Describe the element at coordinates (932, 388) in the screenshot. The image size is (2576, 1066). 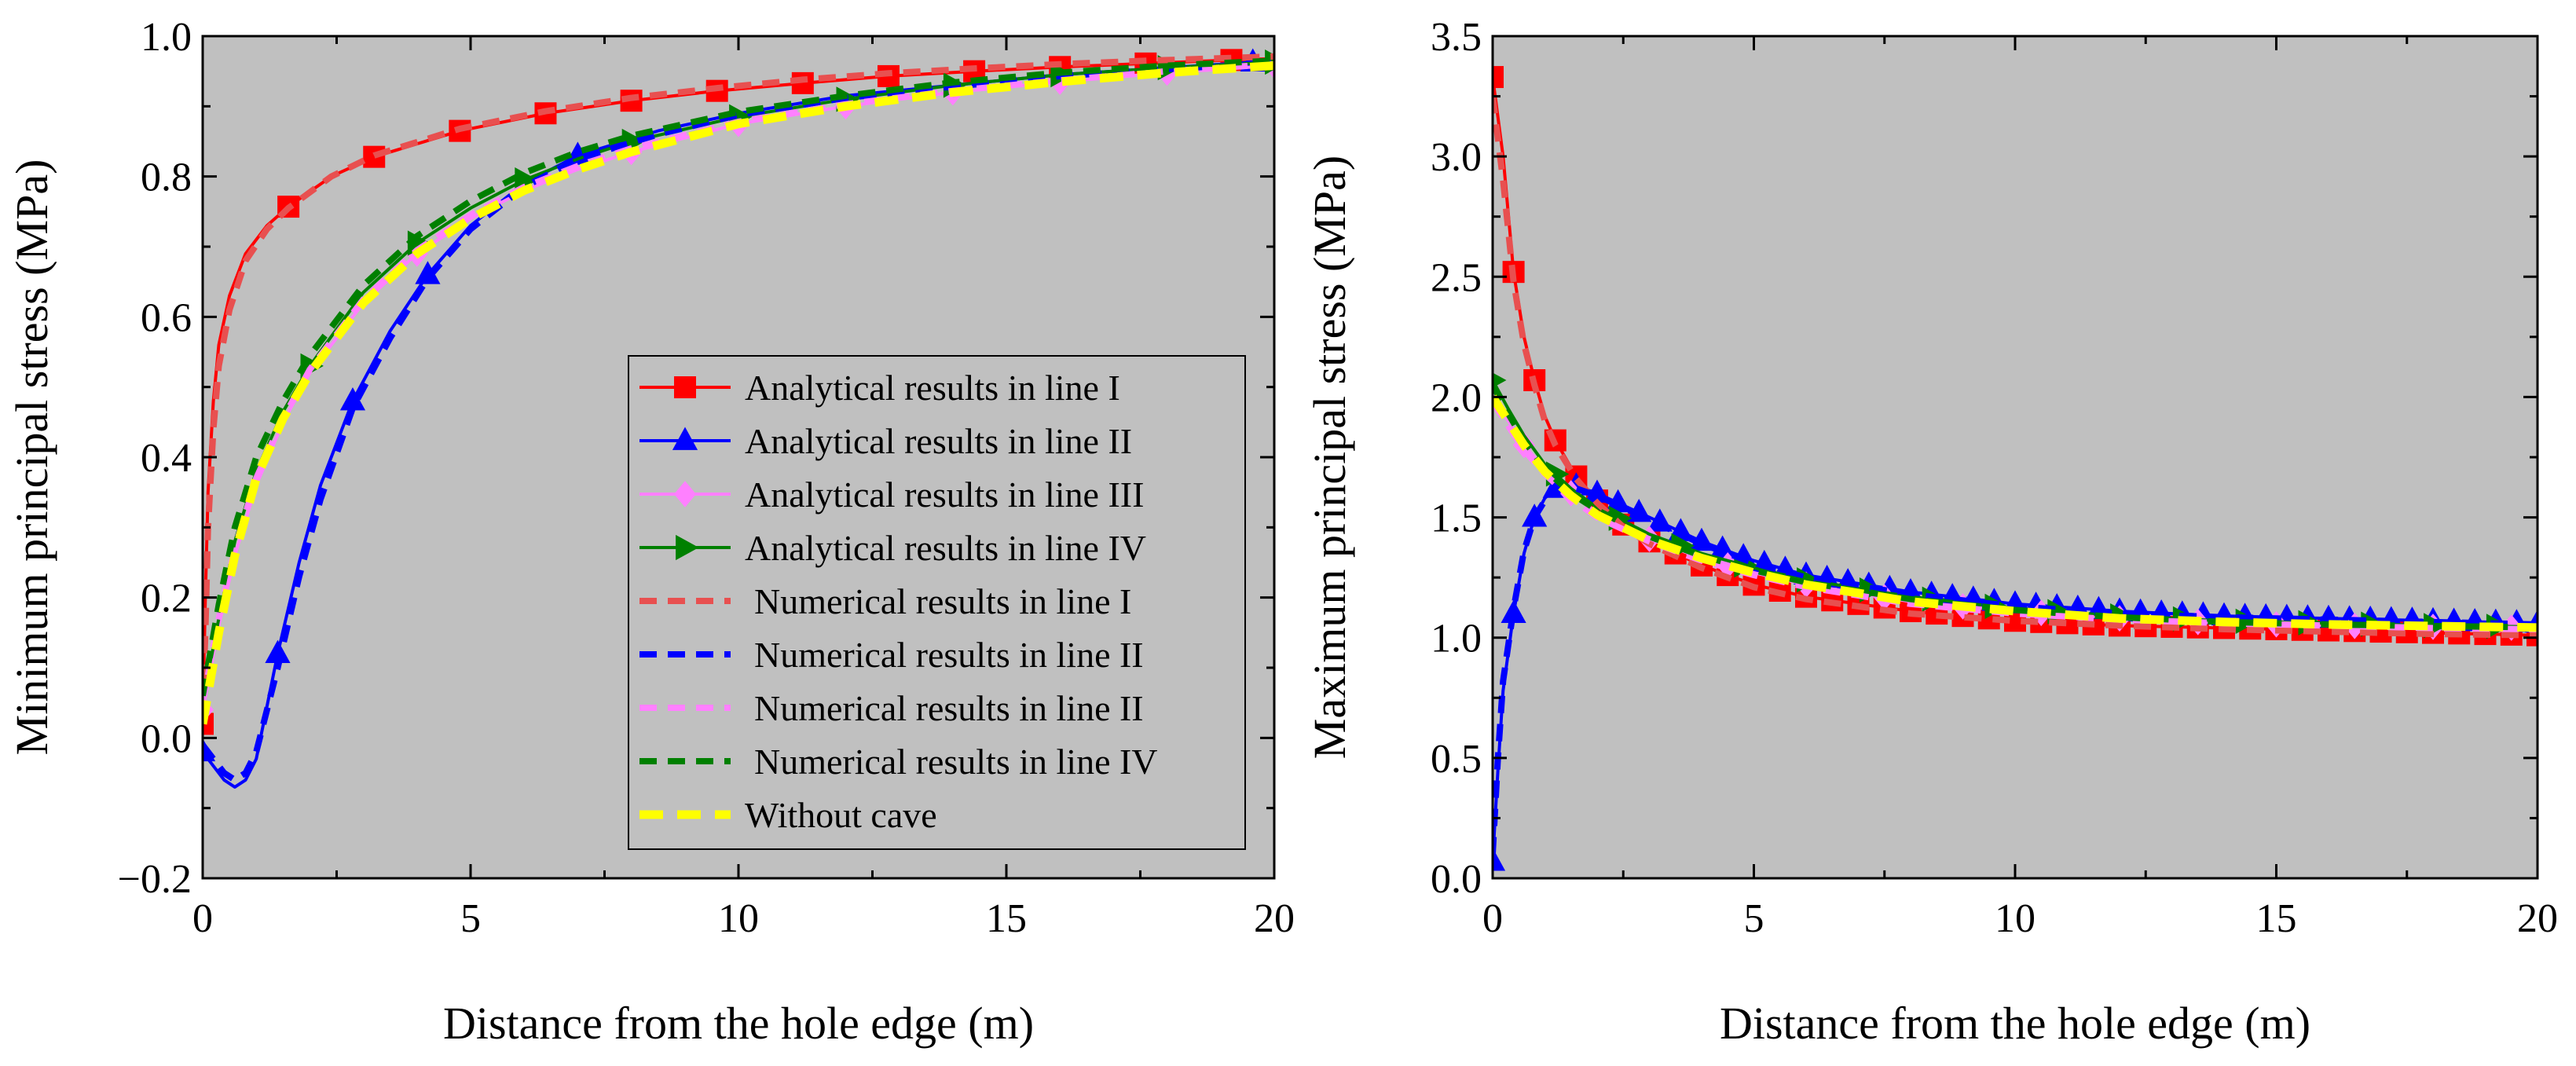
I see `legend-label-0: Analytical results in line I` at that location.